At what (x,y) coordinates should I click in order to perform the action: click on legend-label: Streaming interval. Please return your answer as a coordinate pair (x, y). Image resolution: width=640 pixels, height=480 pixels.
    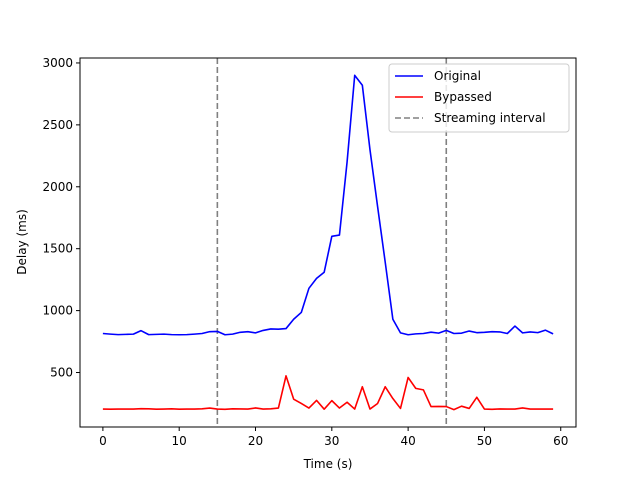
    Looking at the image, I should click on (490, 118).